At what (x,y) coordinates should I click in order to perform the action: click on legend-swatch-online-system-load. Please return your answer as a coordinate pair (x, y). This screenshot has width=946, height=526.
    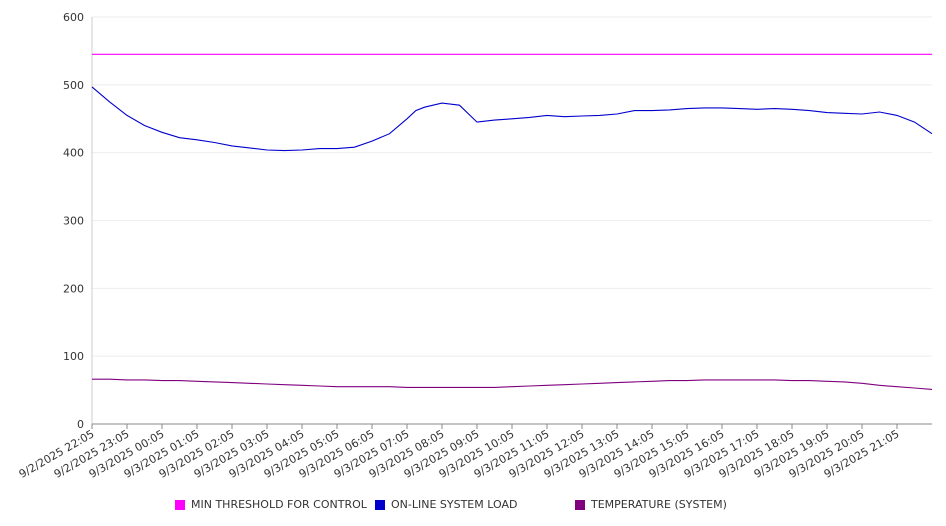
    Looking at the image, I should click on (380, 504).